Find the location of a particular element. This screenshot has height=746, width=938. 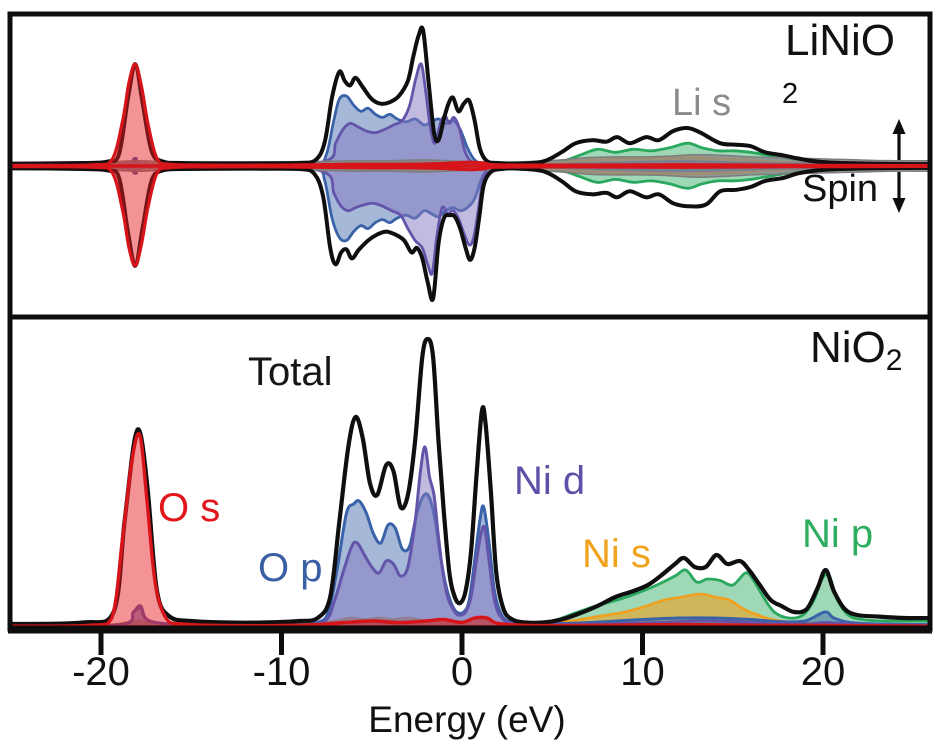

bottom-panel-title: NiO2 is located at coordinates (856, 351).